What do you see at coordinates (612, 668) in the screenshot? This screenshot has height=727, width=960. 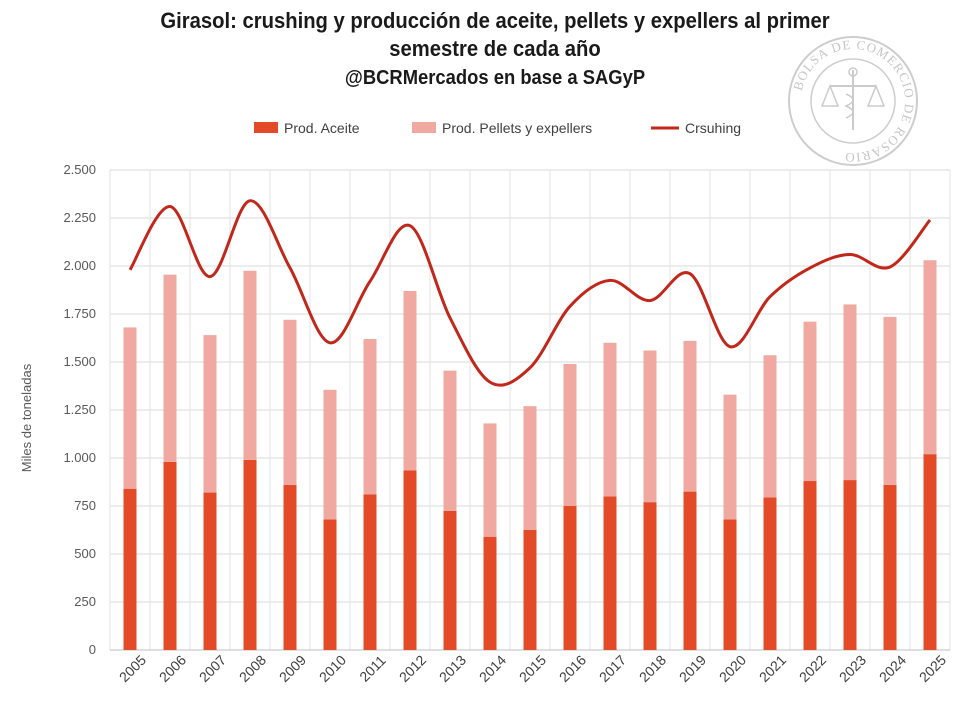 I see `x-tick-label: 2017` at bounding box center [612, 668].